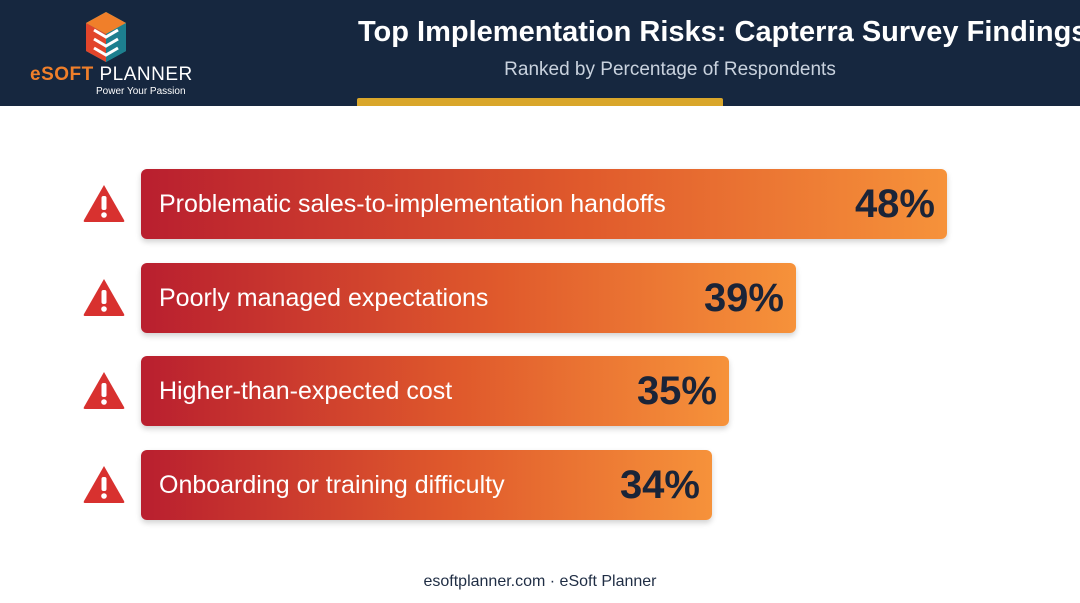 This screenshot has width=1080, height=603. I want to click on bar-row: Poorly managed expectations 39%, so click(540, 298).